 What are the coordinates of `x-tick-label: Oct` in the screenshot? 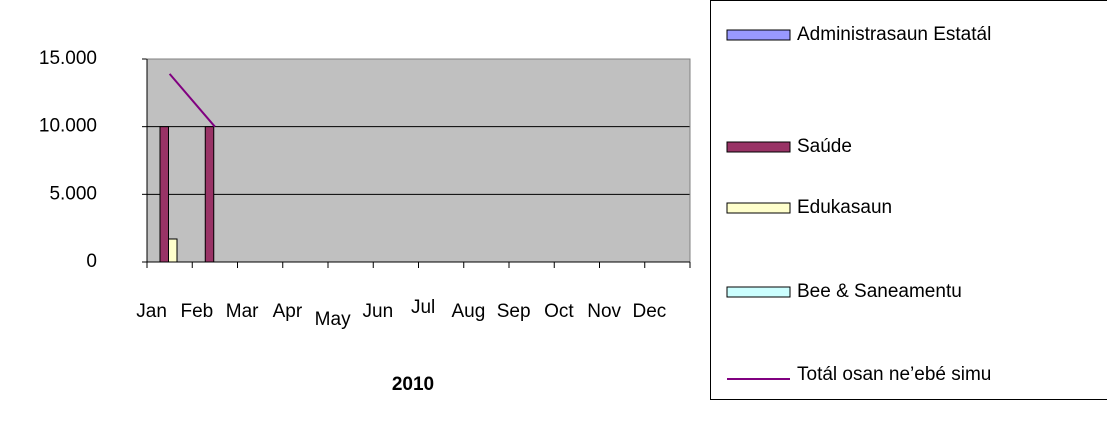 It's located at (559, 311).